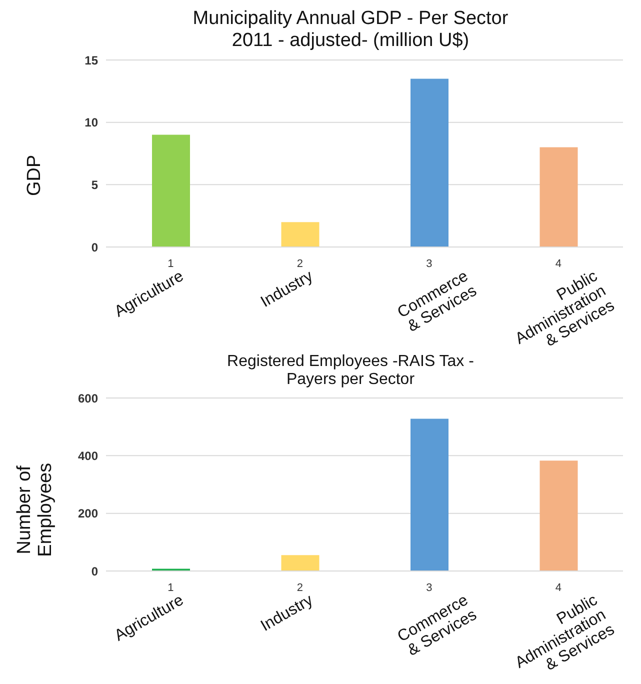 The width and height of the screenshot is (641, 684). Describe the element at coordinates (351, 30) in the screenshot. I see `chart-title: Municipality Annual GDP - Per Sector 2011 - adjusted- (million U$)` at that location.